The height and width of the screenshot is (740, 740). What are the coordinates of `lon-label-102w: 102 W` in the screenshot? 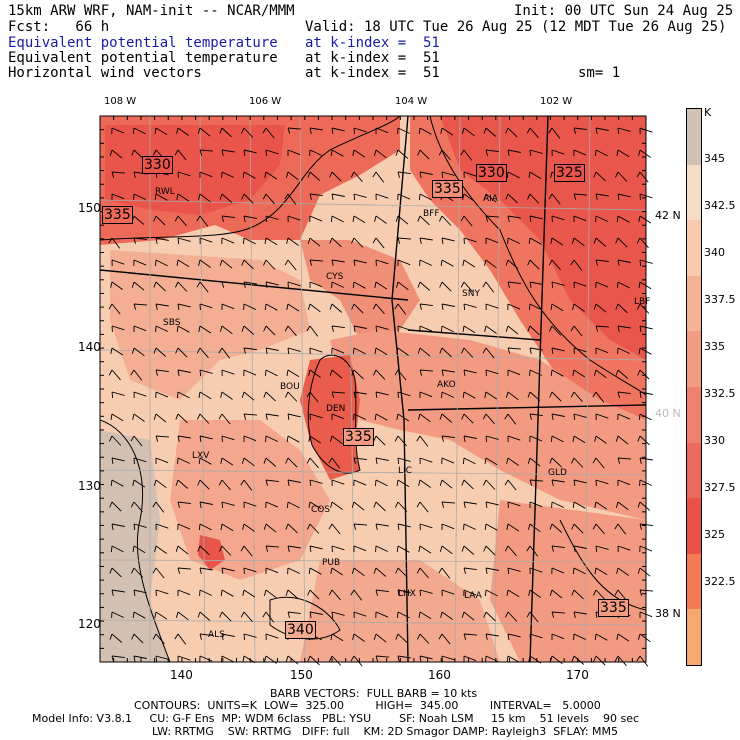 It's located at (556, 101).